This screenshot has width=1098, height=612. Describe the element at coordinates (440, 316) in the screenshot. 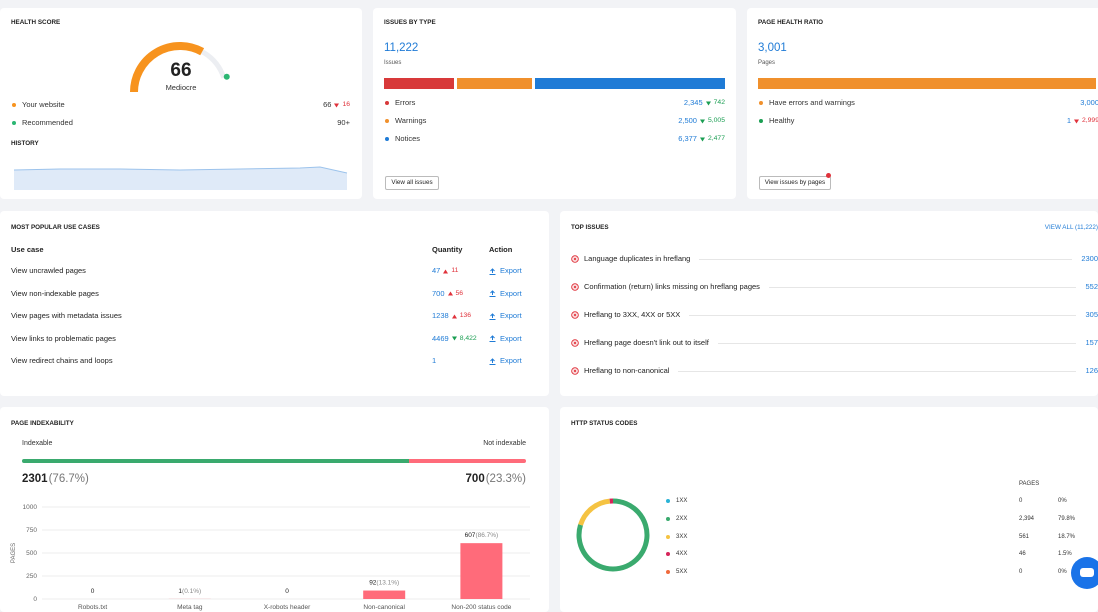

I see `quantity-value: 1238` at that location.